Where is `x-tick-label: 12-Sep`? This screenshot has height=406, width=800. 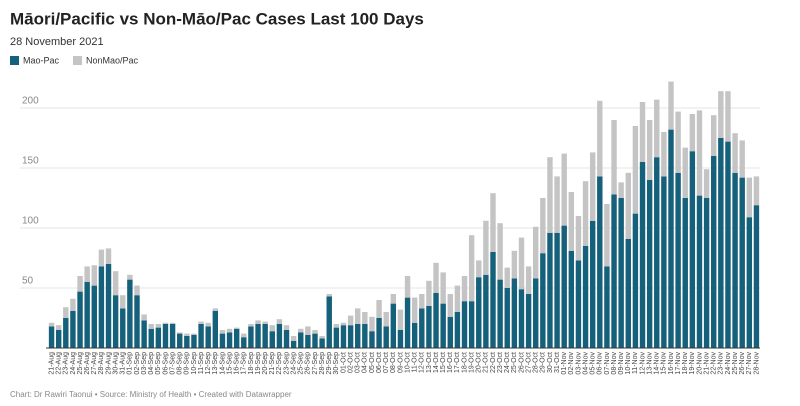
x-tick-label: 12-Sep is located at coordinates (208, 363).